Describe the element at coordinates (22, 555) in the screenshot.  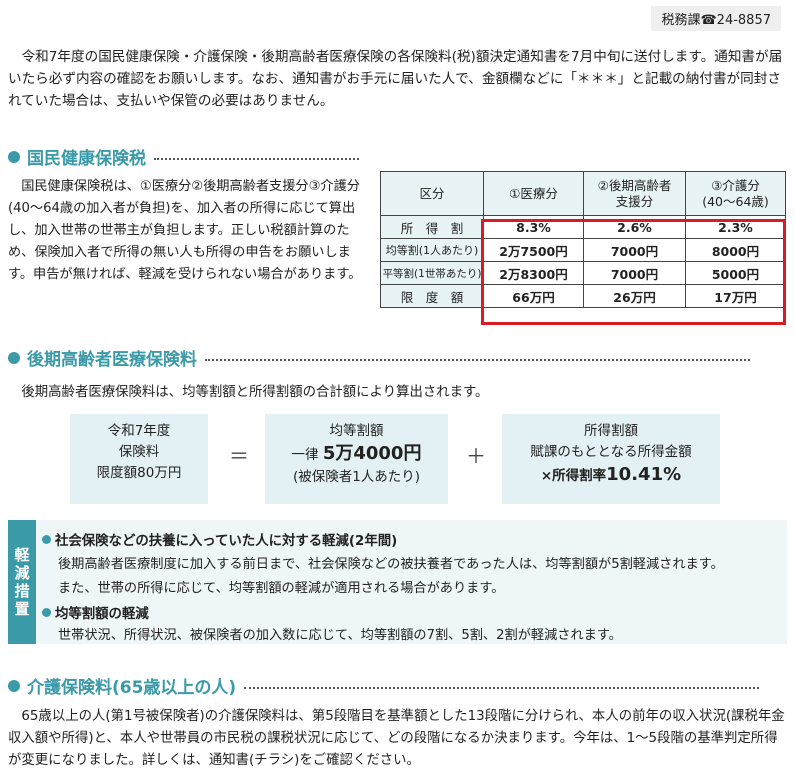
I see `side-char: 軽` at that location.